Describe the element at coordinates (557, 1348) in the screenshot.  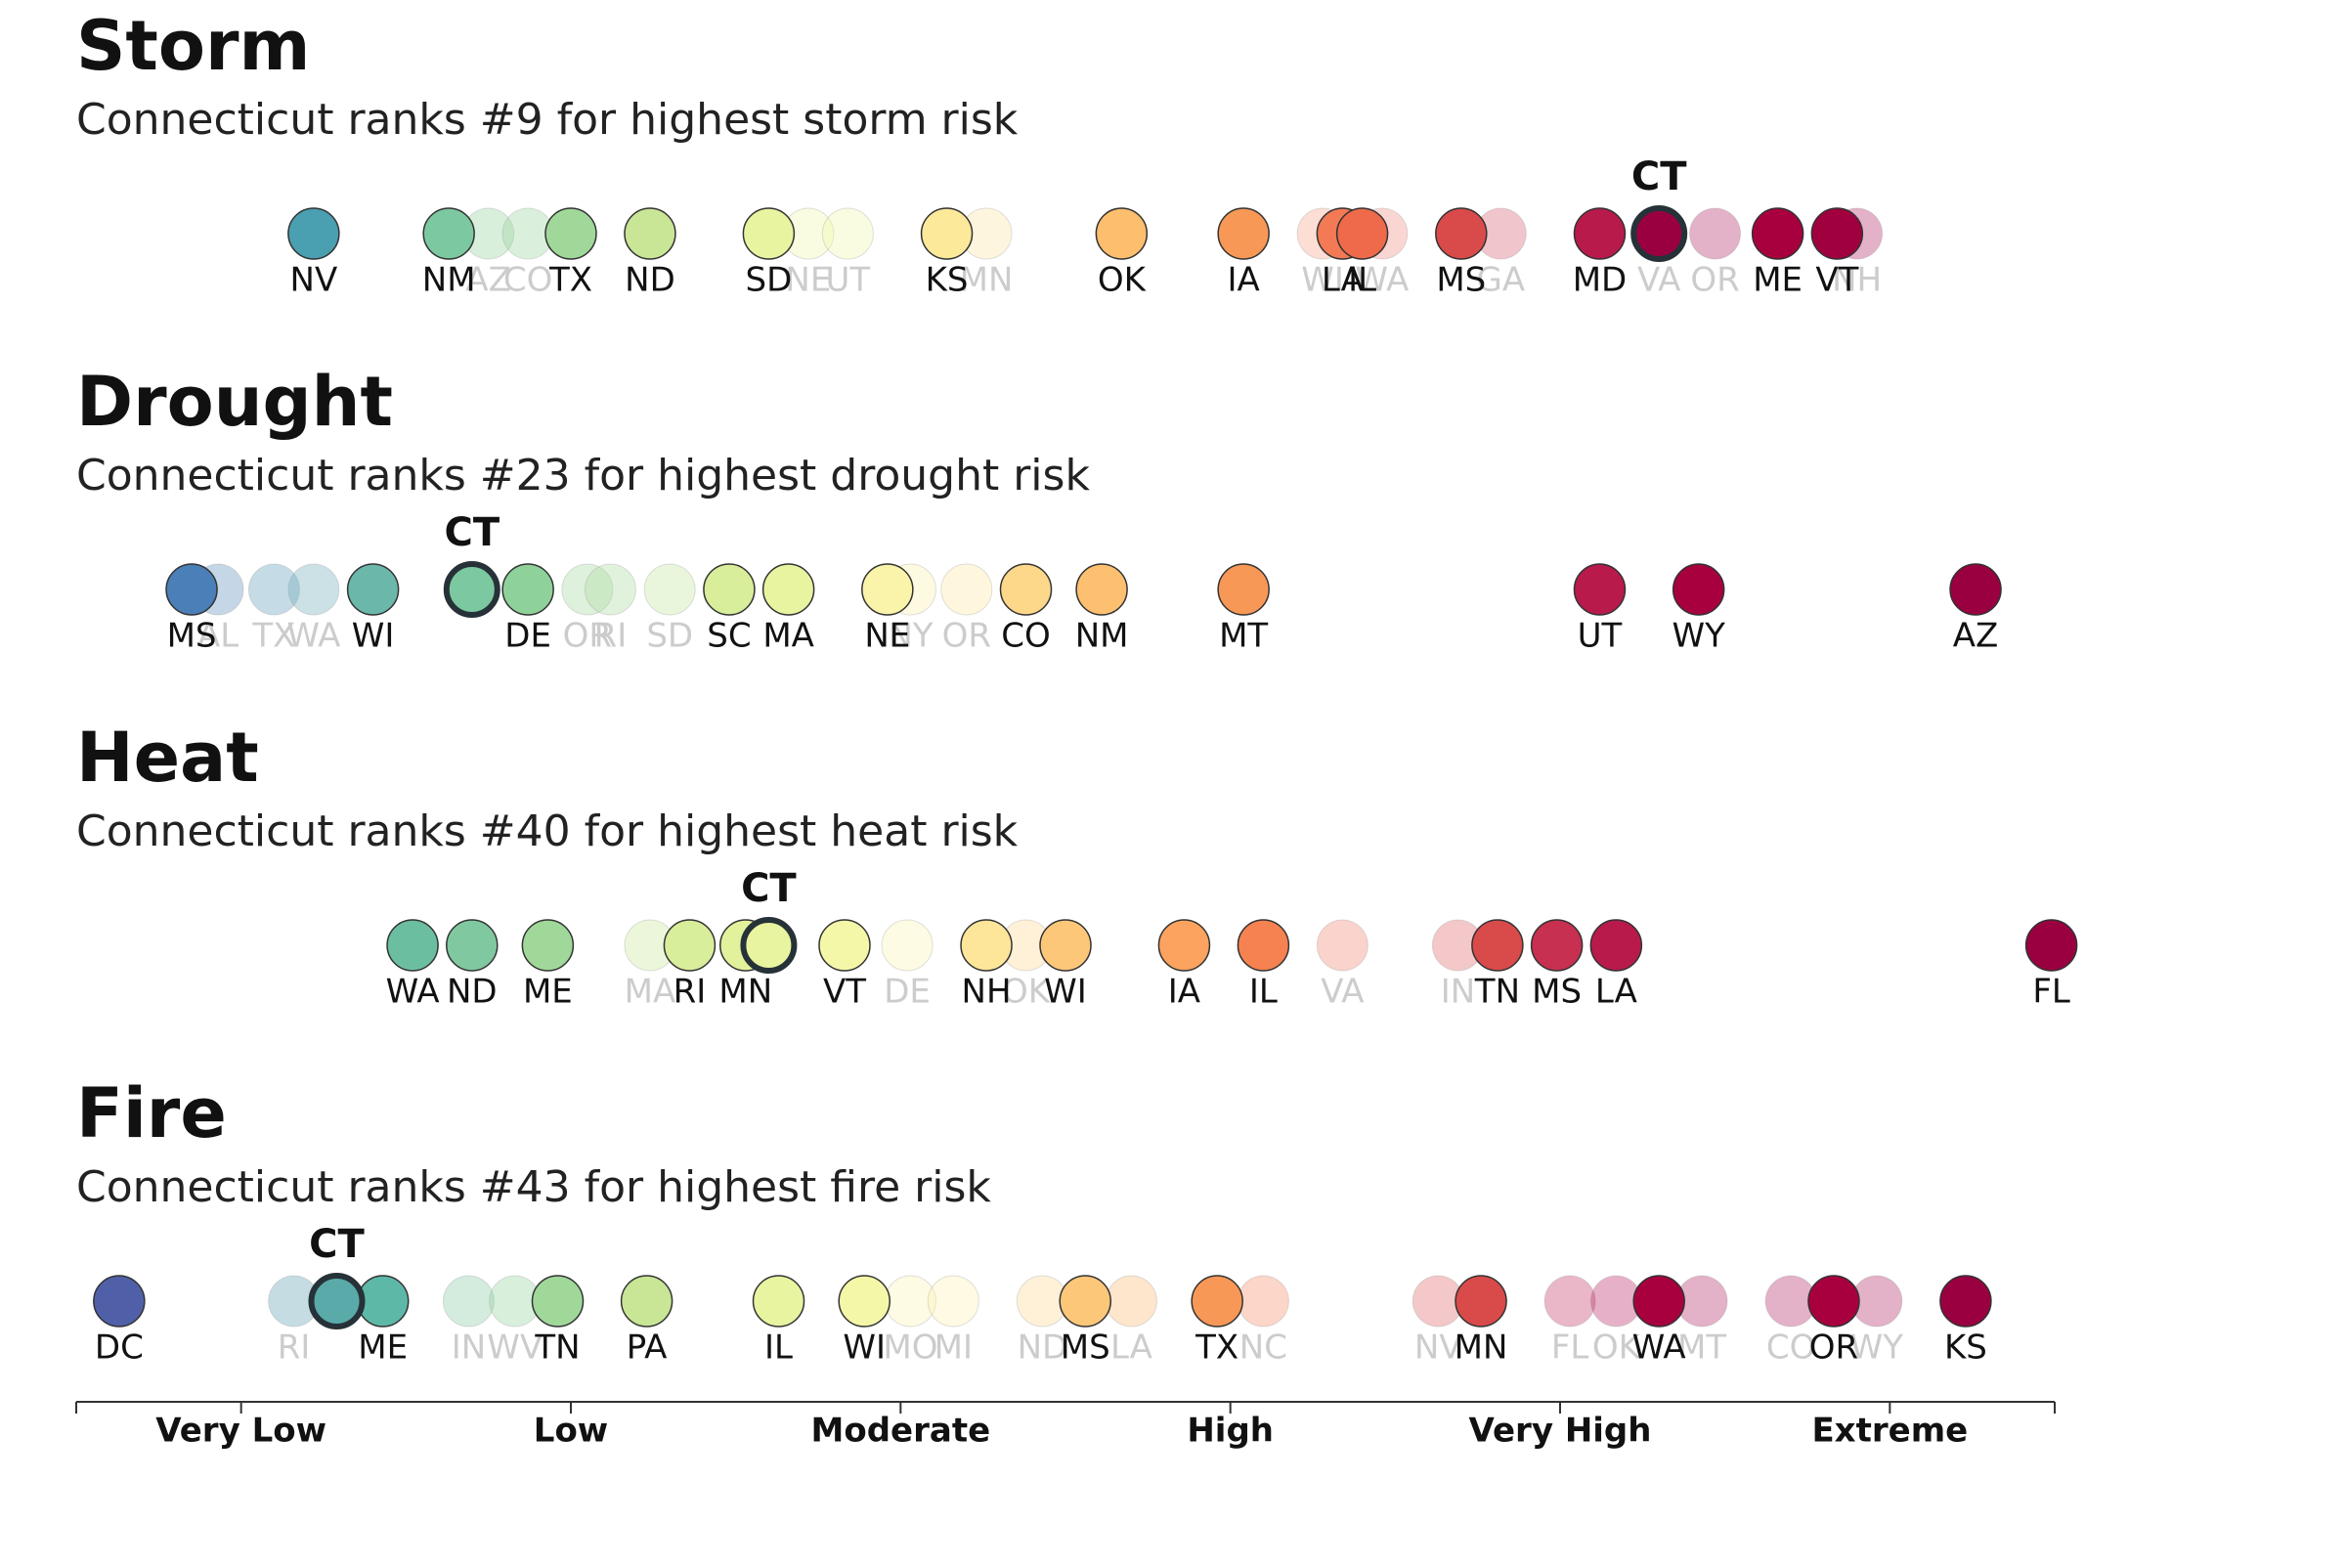
I see `state-label: TN` at that location.